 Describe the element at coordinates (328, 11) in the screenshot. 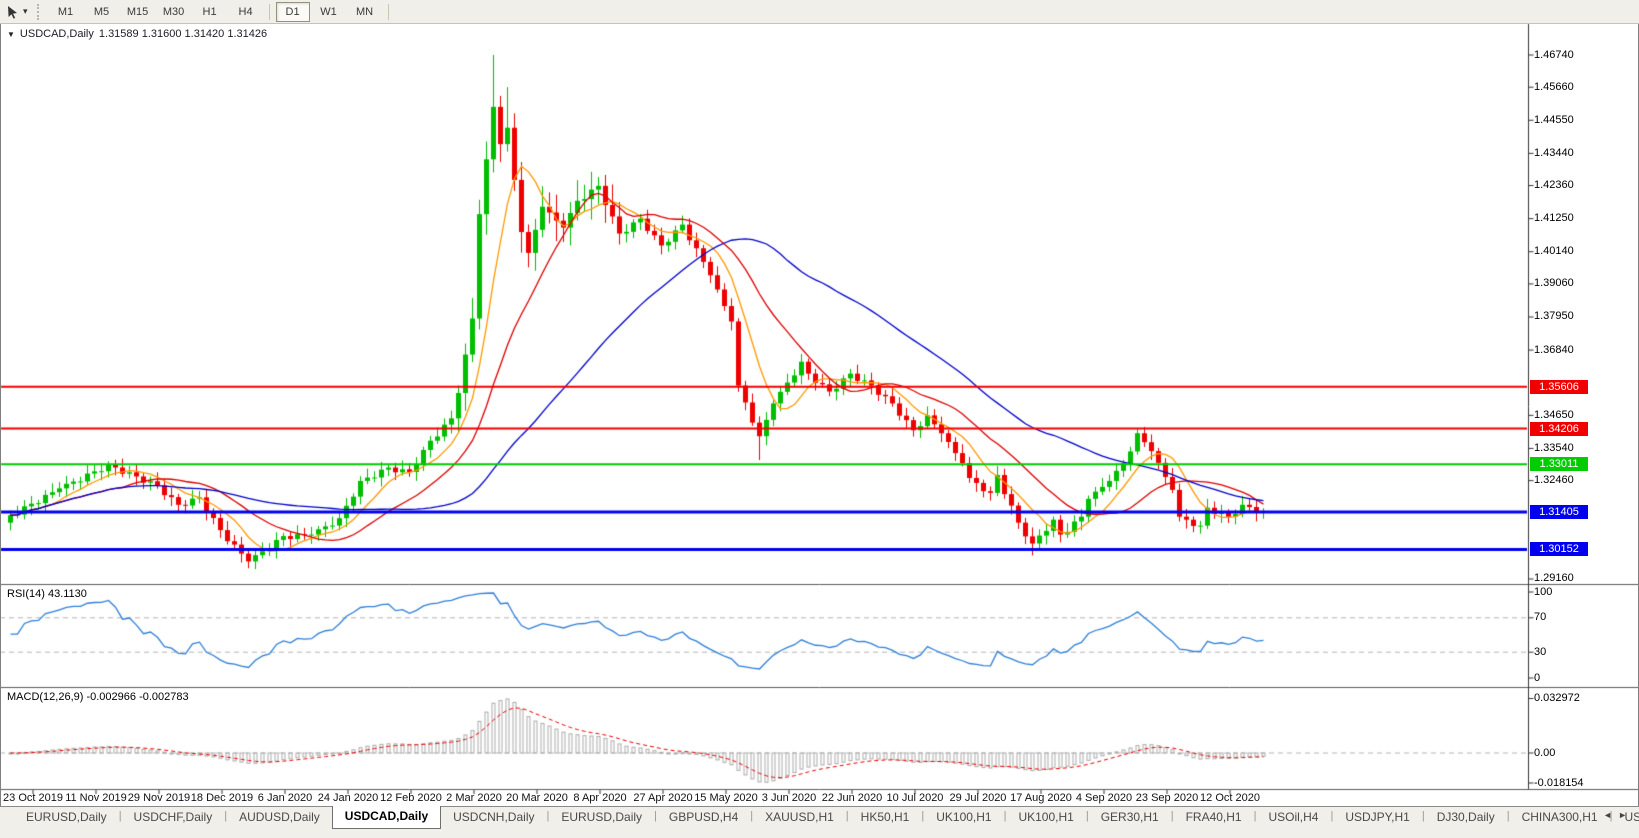

I see `timeframe-button-w1: W1` at that location.